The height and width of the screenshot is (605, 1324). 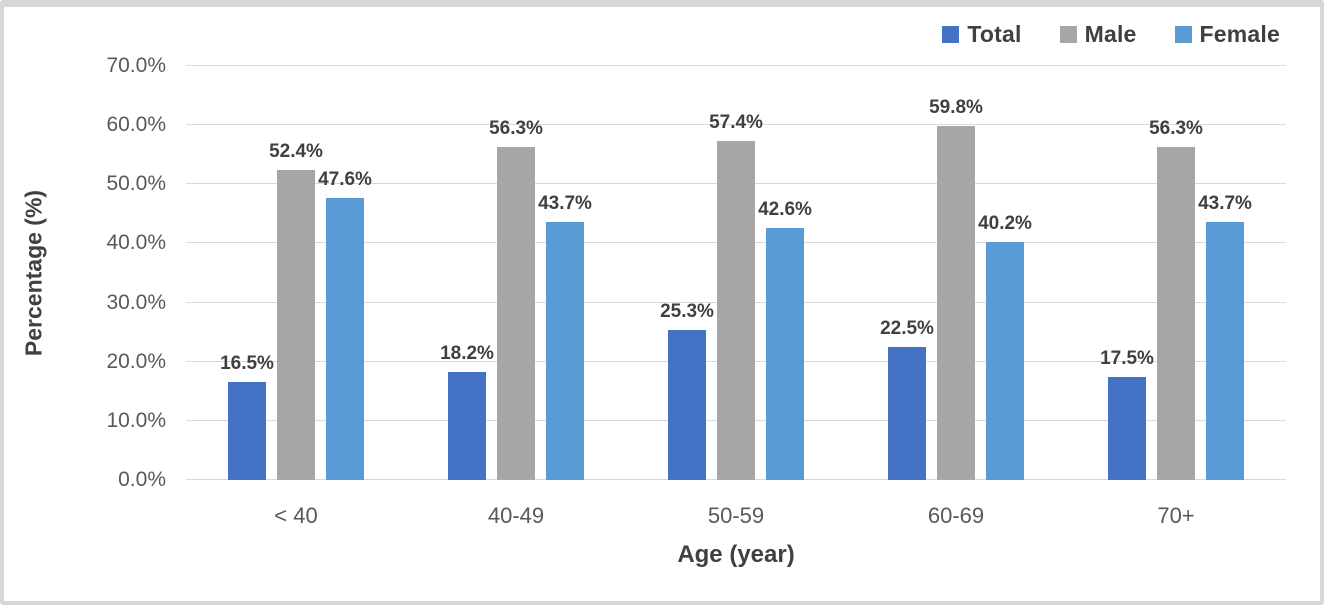 I want to click on x-tick-label: 60-69, so click(x=956, y=515).